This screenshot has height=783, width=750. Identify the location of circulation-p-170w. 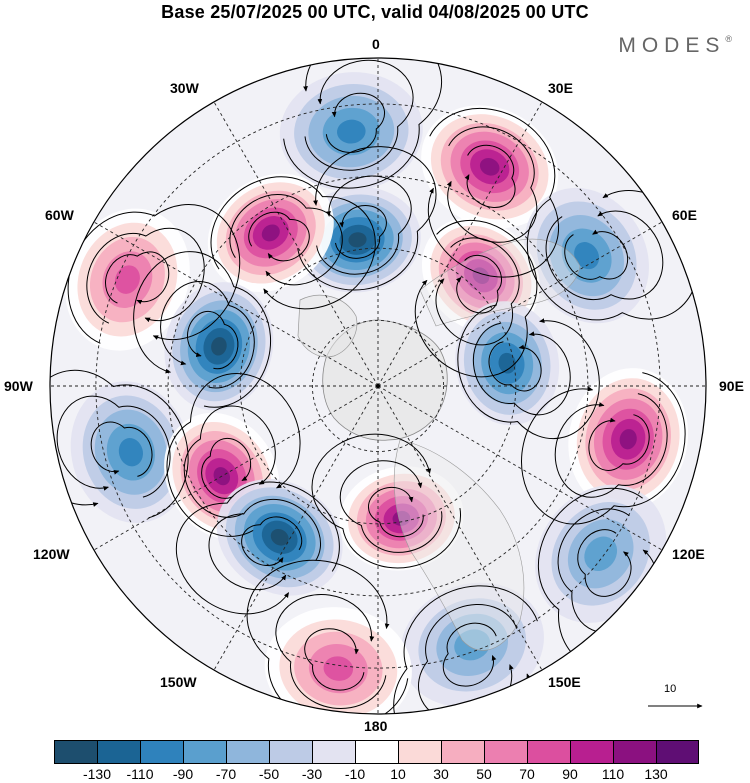
(327, 636).